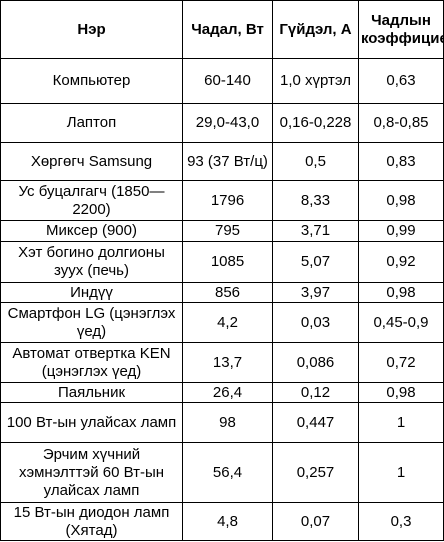  Describe the element at coordinates (227, 81) in the screenshot. I see `cell-power: 60-140` at that location.